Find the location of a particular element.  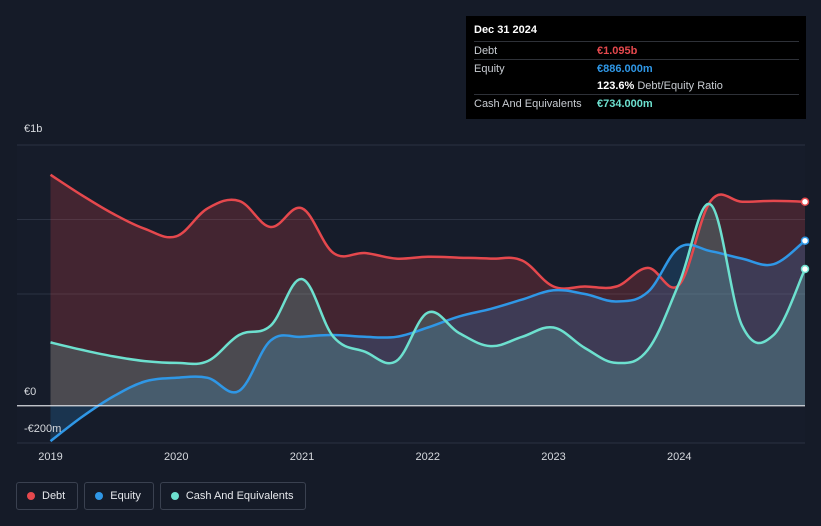

legend-item-equity: Equity is located at coordinates (119, 496).